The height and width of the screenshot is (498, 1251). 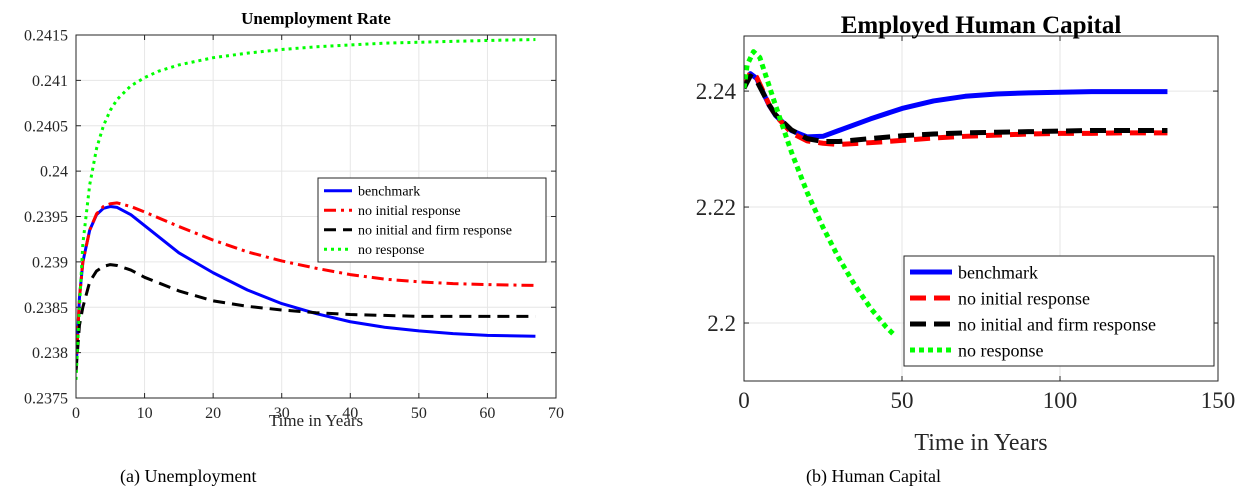 I want to click on y-tick-label: 0.24, so click(x=54, y=172).